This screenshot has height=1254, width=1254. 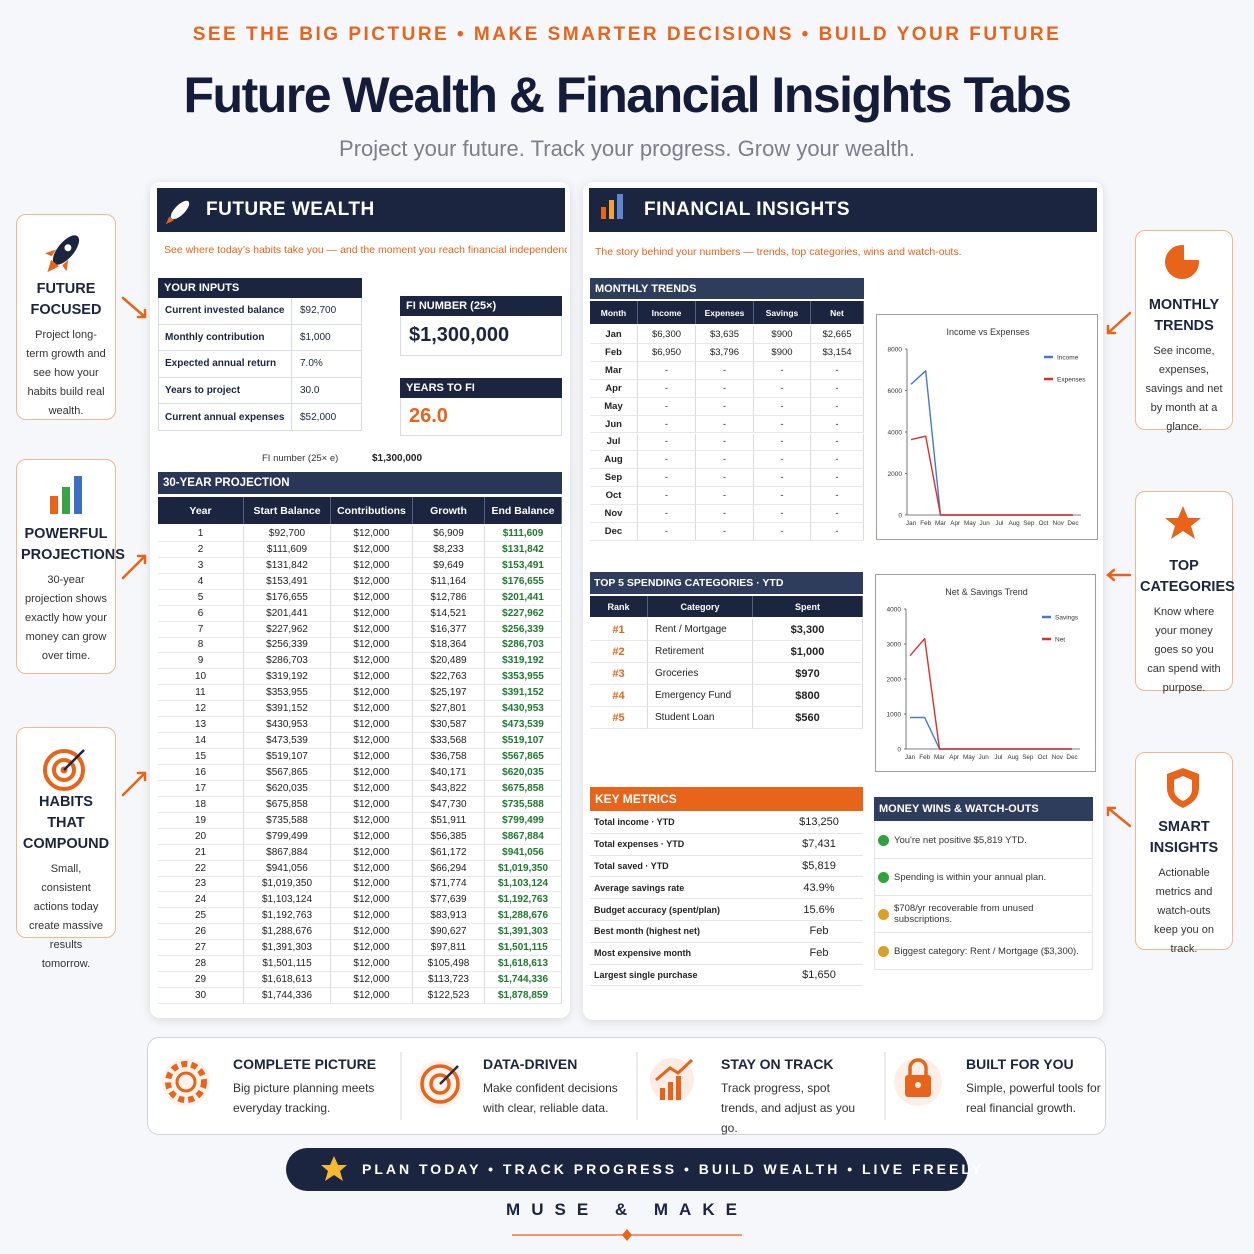 What do you see at coordinates (782, 312) in the screenshot?
I see `column-header: Savings` at bounding box center [782, 312].